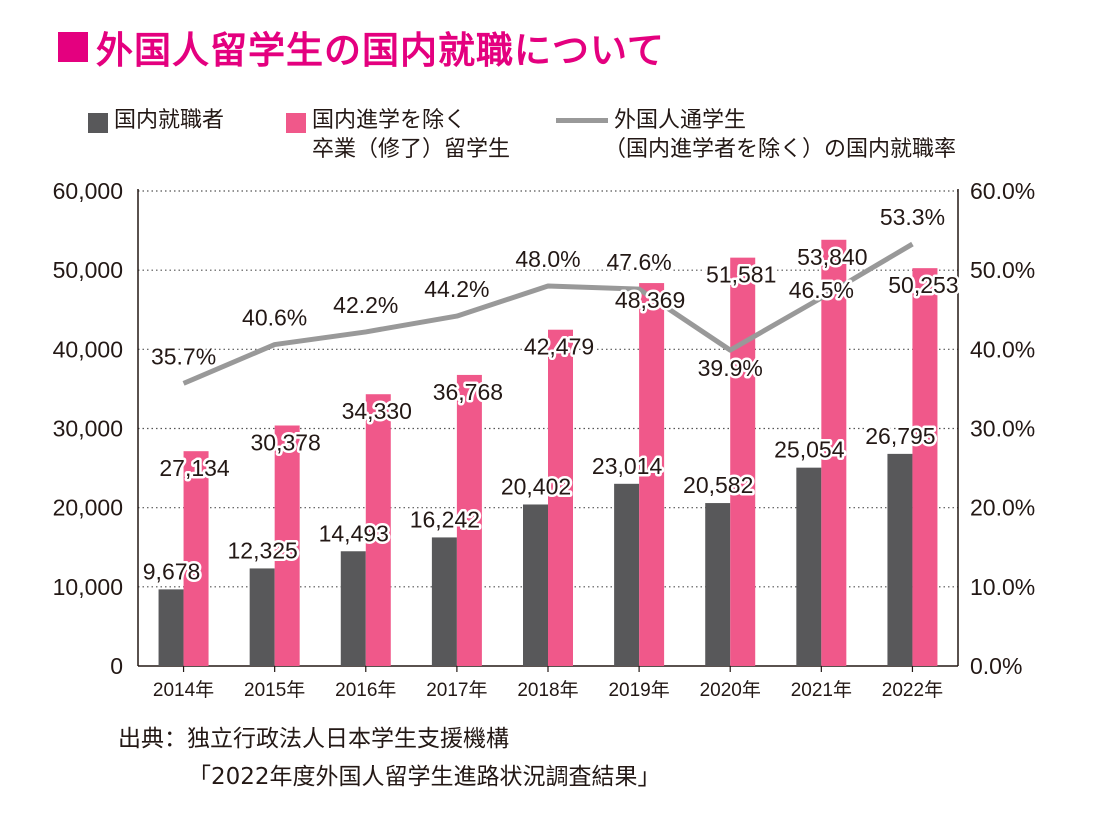  Describe the element at coordinates (1002, 270) in the screenshot. I see `y-right-tick-label: 50.0%` at that location.